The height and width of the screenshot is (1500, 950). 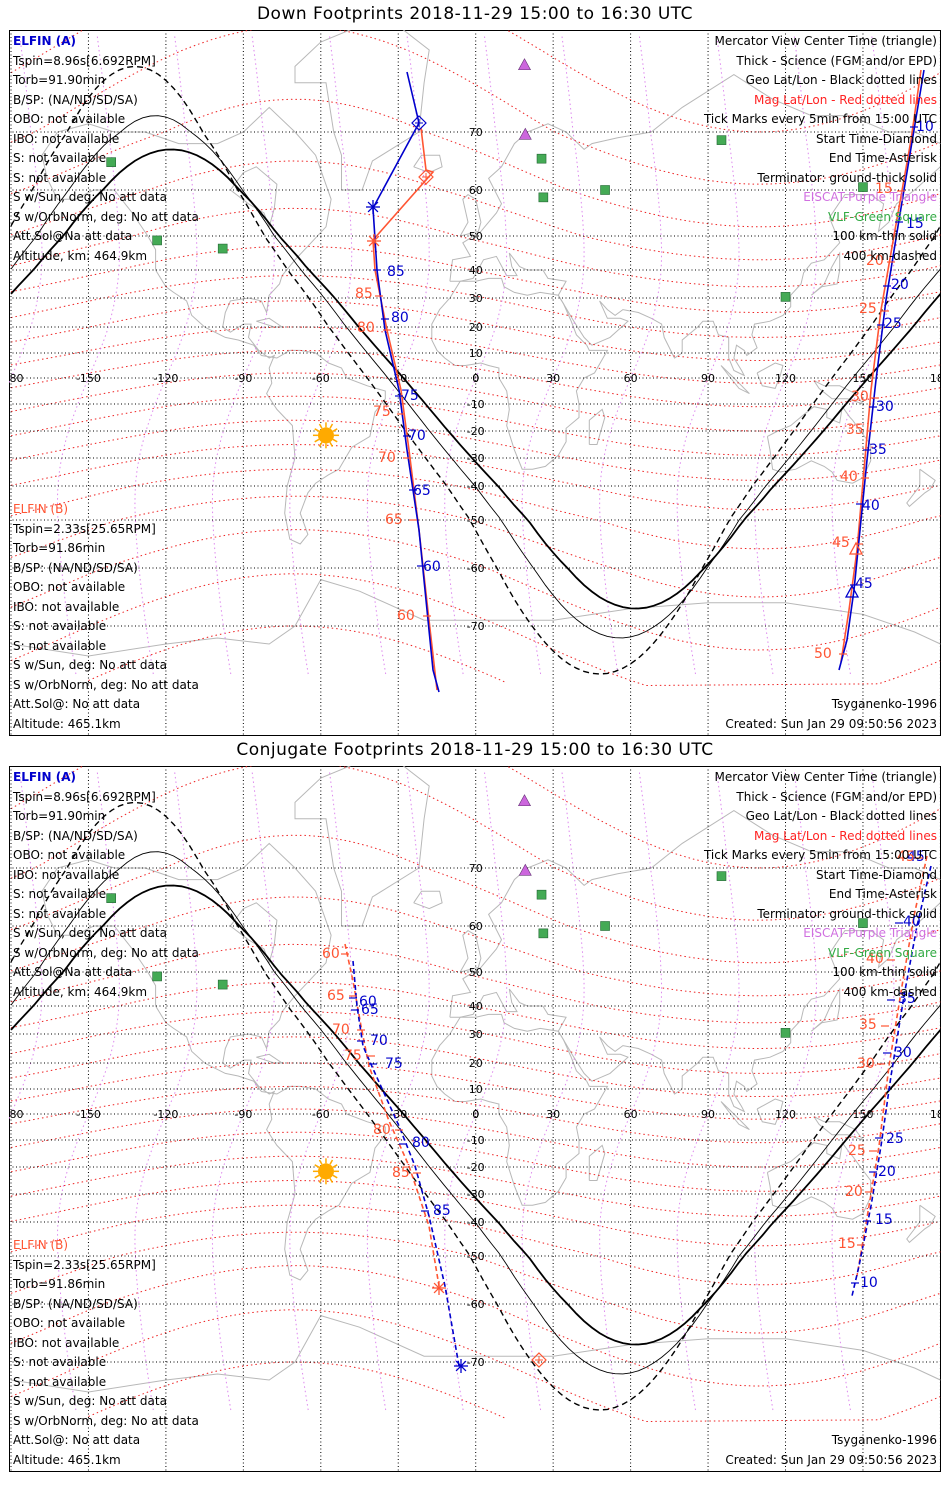 I want to click on track-time-label: 15, so click(x=847, y=1244).